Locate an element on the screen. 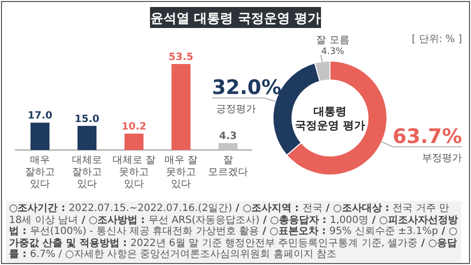 The width and height of the screenshot is (471, 265). data-label: 4.3% is located at coordinates (333, 52).